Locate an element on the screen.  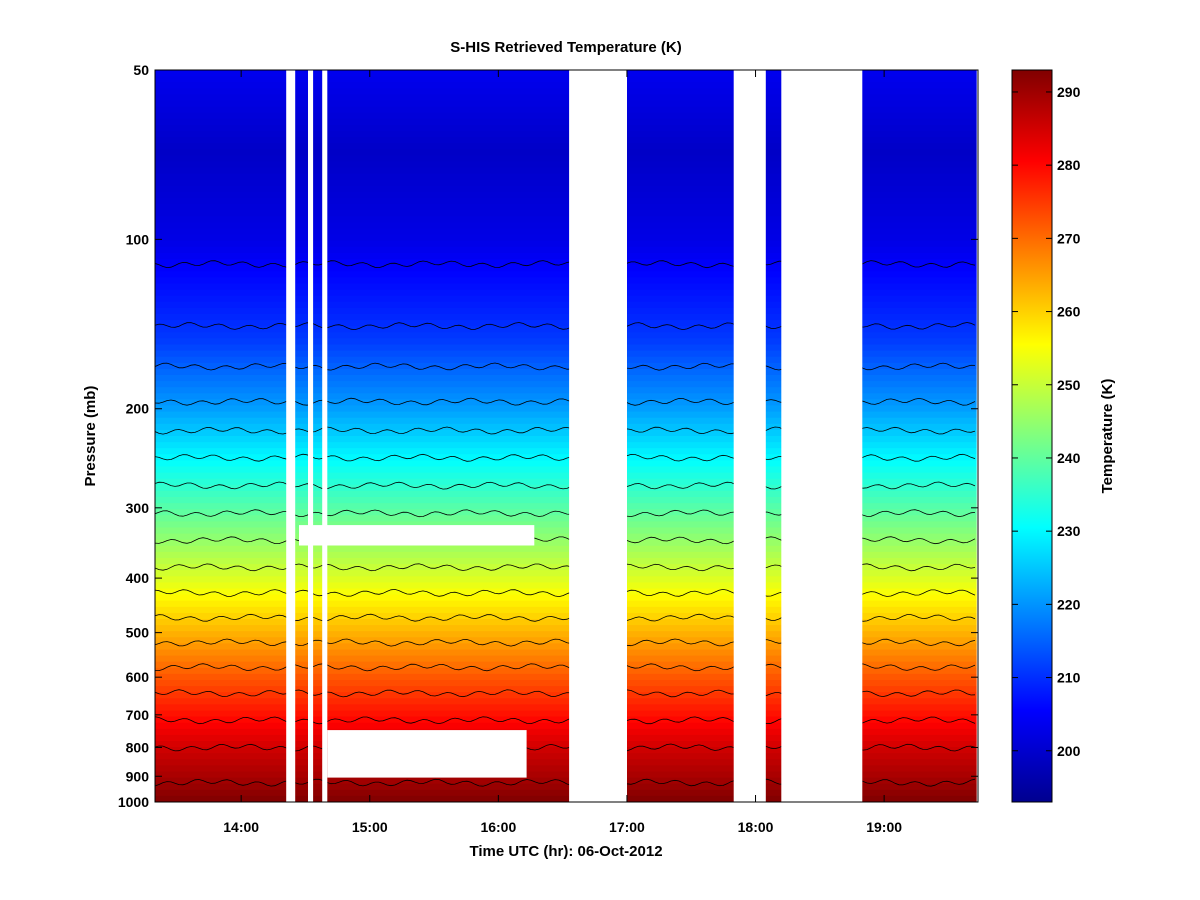
x-tick-label: 16:00 is located at coordinates (498, 827).